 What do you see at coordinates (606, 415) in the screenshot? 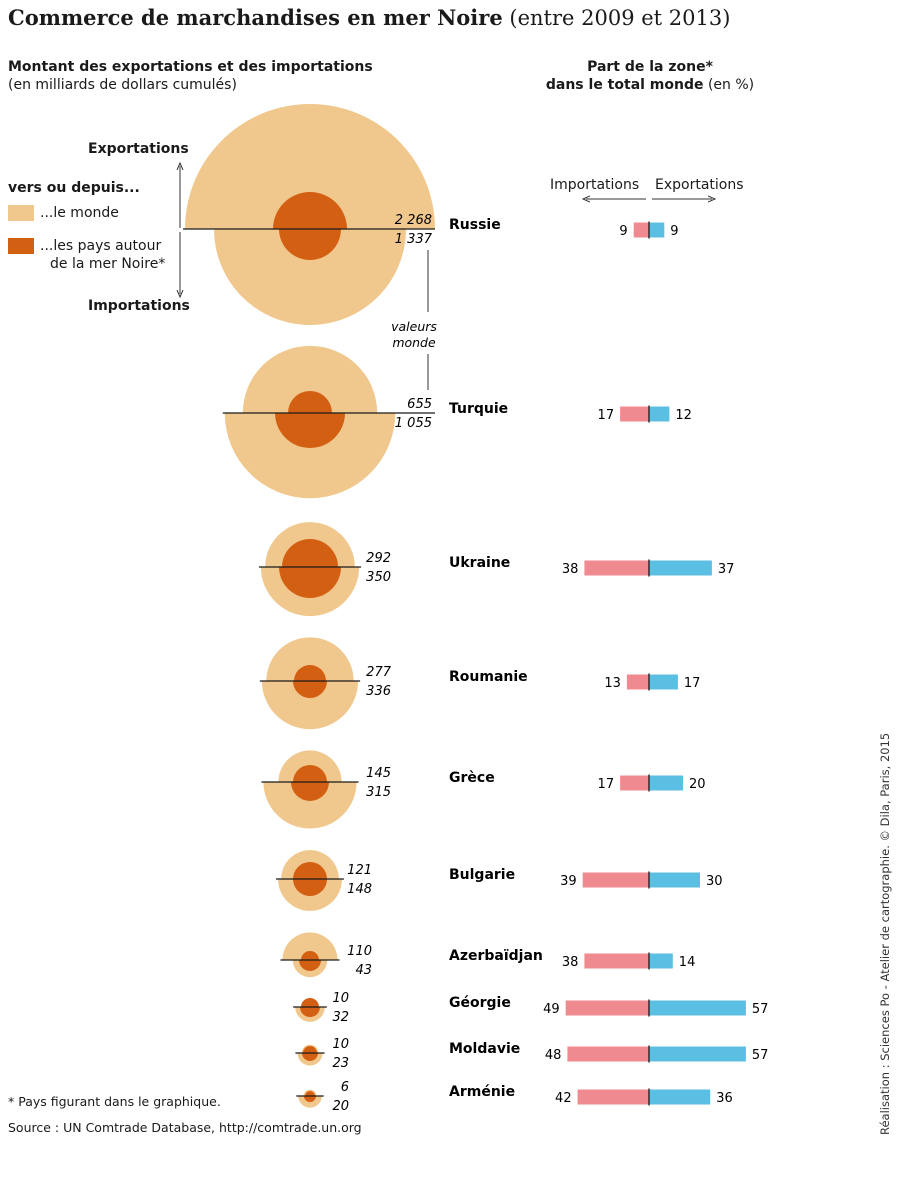
I see `imports-share-label-turquie: 17` at bounding box center [606, 415].